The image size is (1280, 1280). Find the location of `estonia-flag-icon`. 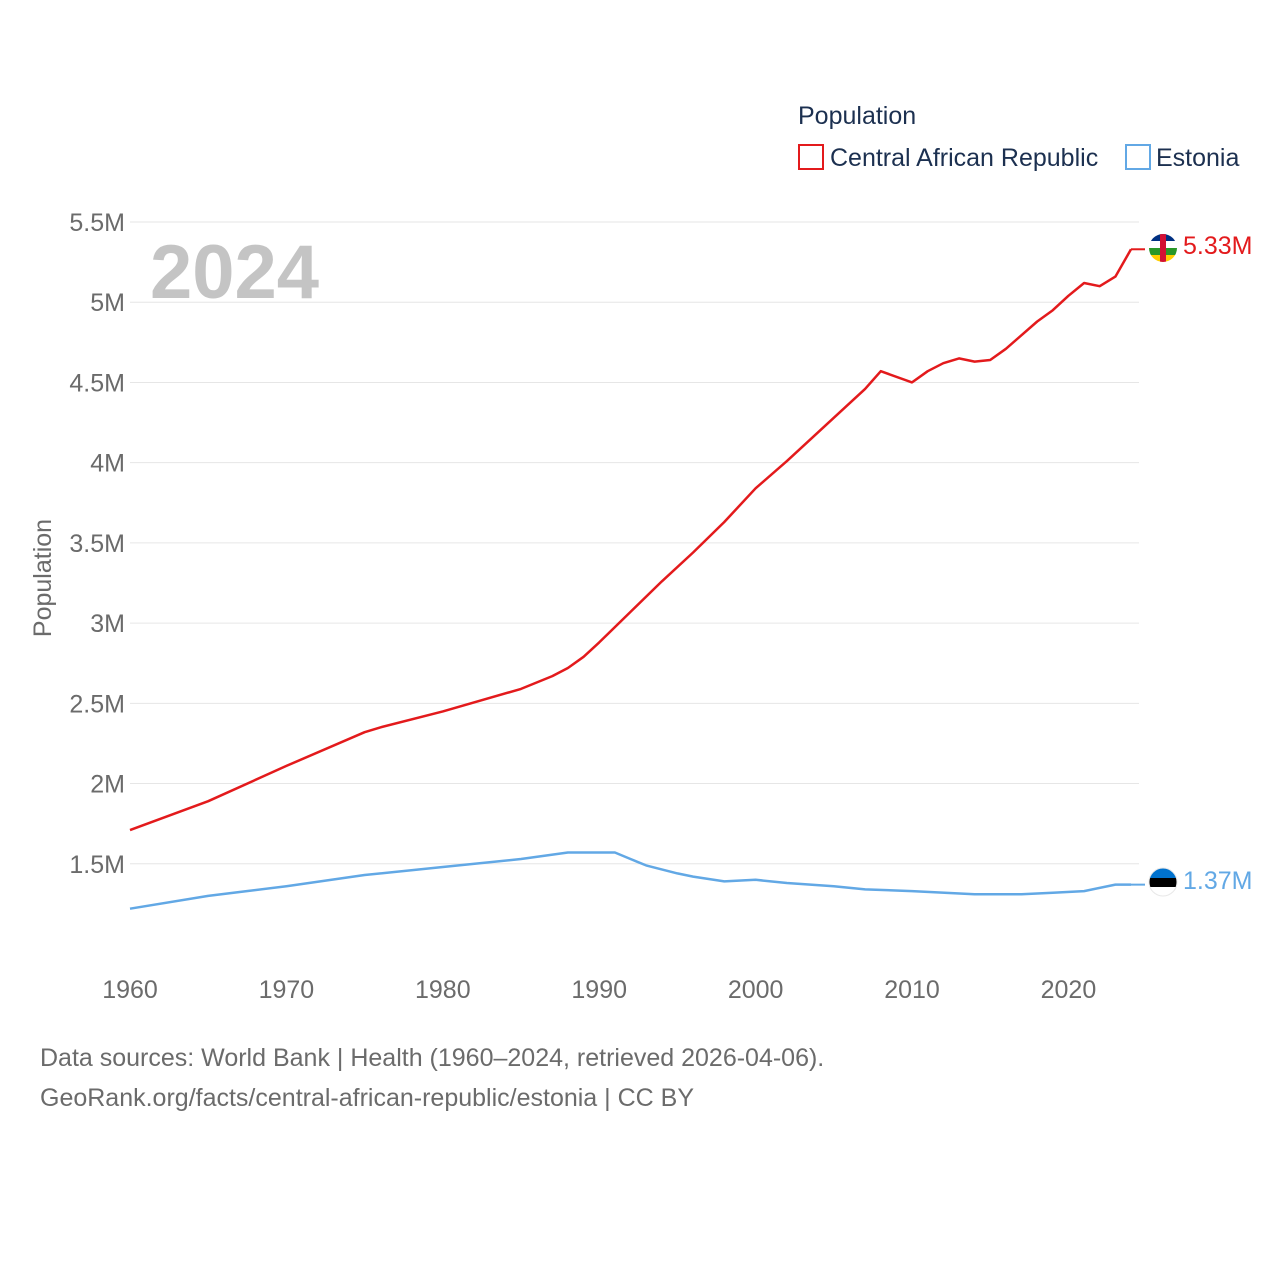

estonia-flag-icon is located at coordinates (1163, 882).